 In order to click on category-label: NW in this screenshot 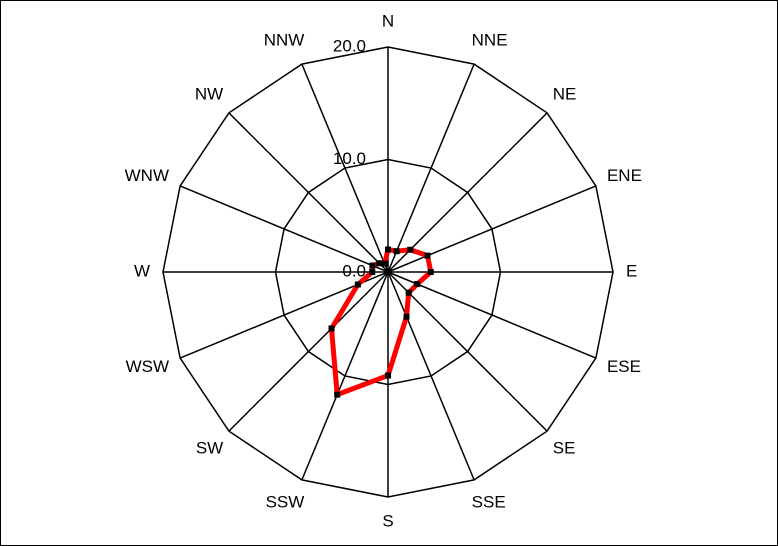, I will do `click(209, 94)`.